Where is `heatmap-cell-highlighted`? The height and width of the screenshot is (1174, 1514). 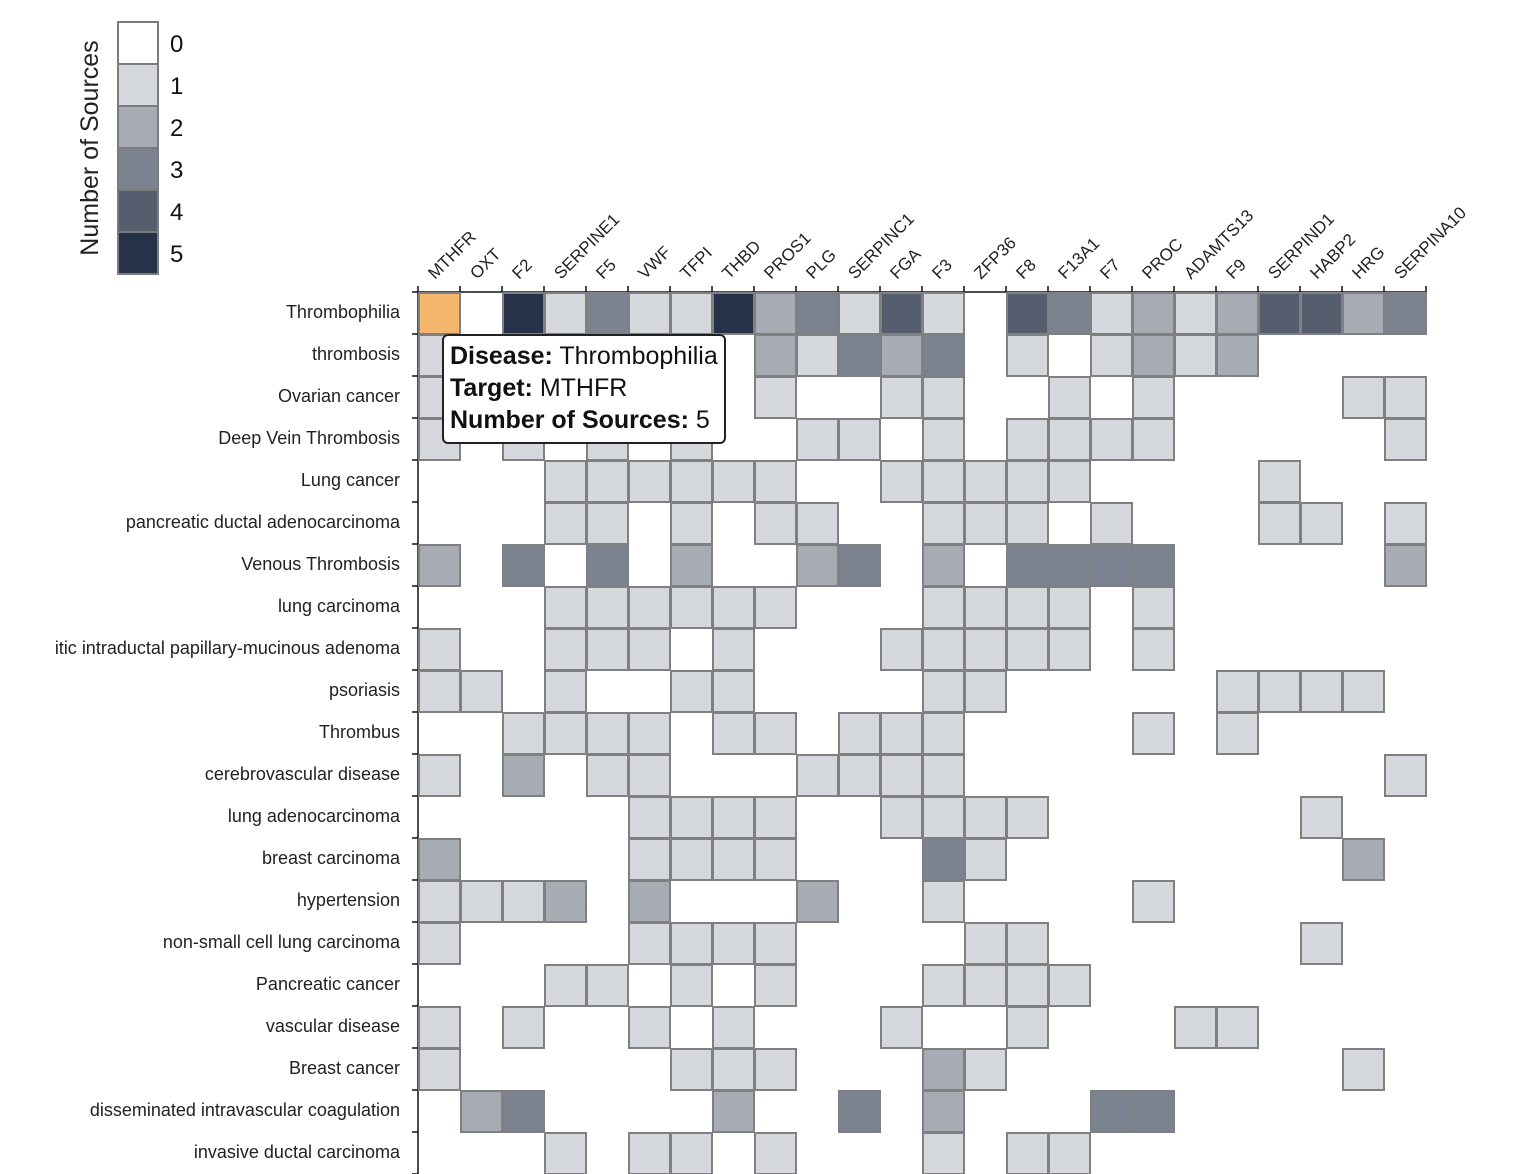 heatmap-cell-highlighted is located at coordinates (439, 313).